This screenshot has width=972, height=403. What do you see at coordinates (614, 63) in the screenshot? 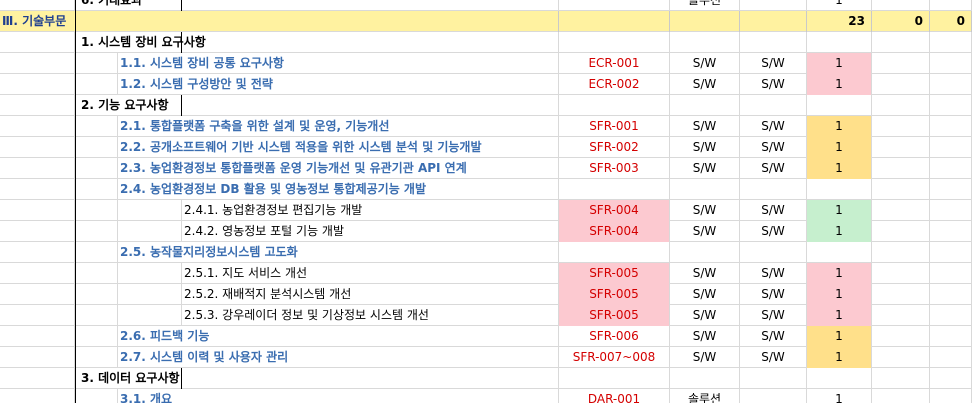
I see `requirement-code-cell: ECR-001` at bounding box center [614, 63].